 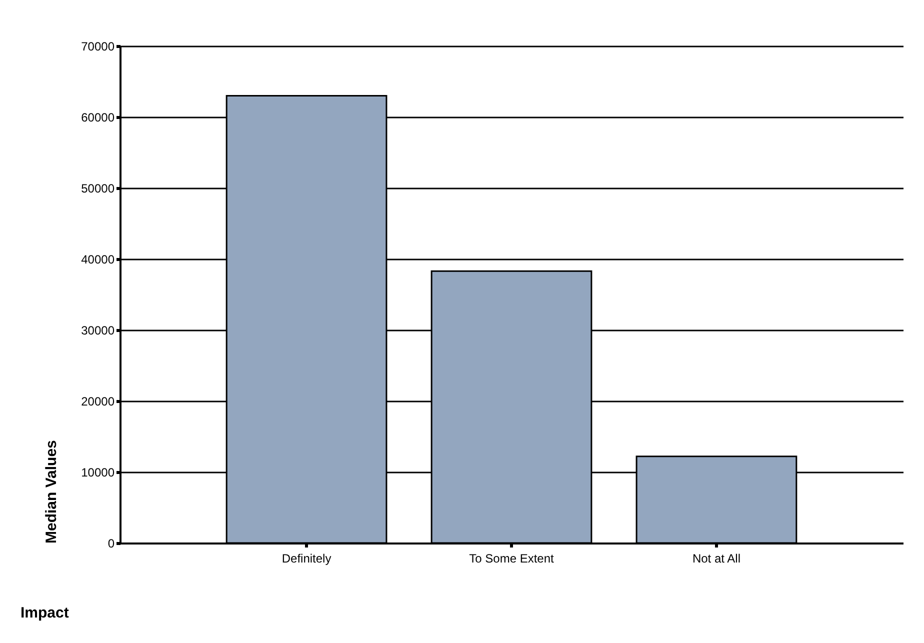 I want to click on y-tick-label: 60000, so click(x=98, y=117).